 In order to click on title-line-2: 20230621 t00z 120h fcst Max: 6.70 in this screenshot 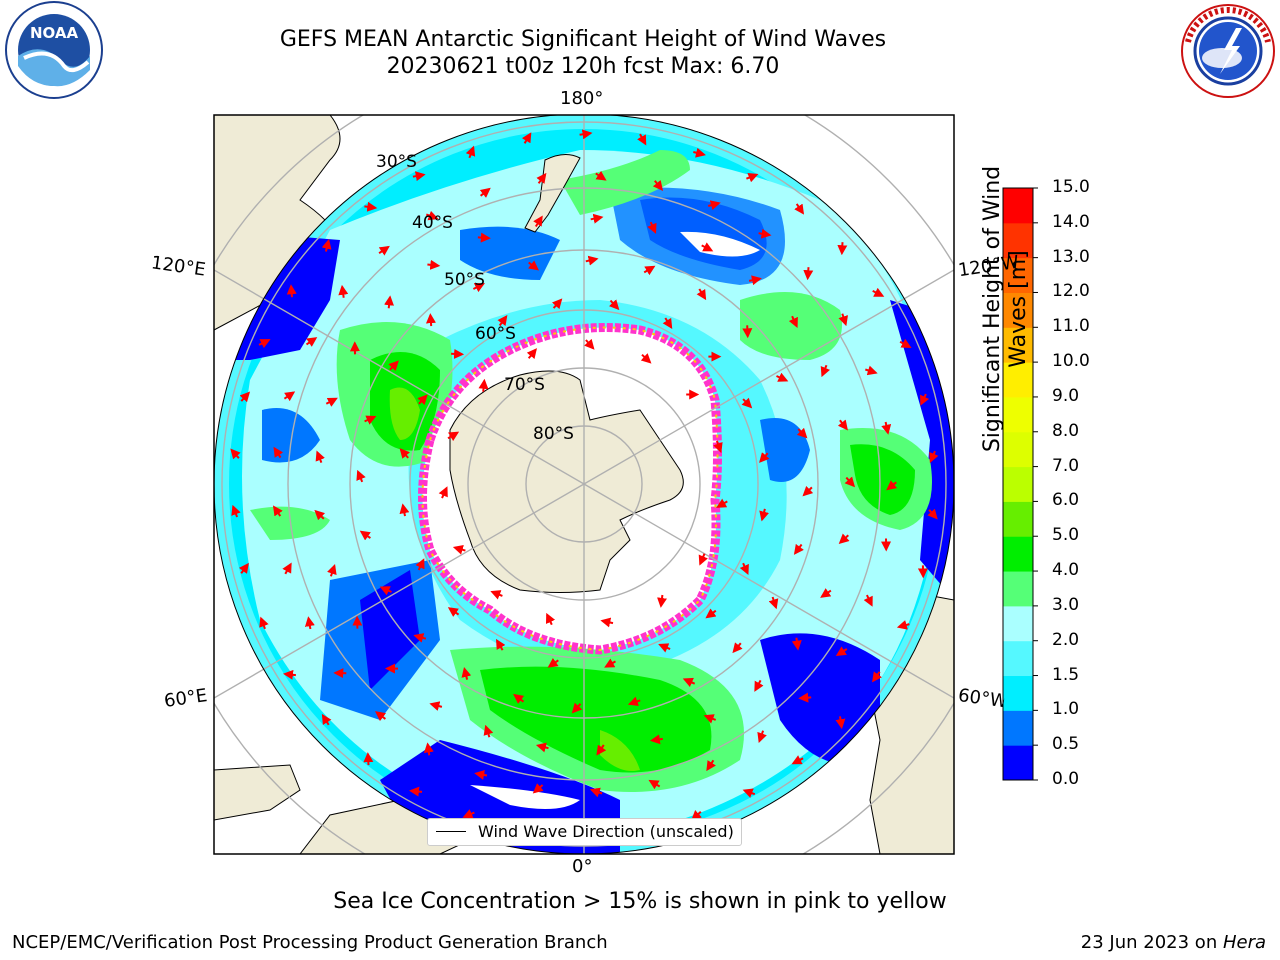, I will do `click(583, 66)`.